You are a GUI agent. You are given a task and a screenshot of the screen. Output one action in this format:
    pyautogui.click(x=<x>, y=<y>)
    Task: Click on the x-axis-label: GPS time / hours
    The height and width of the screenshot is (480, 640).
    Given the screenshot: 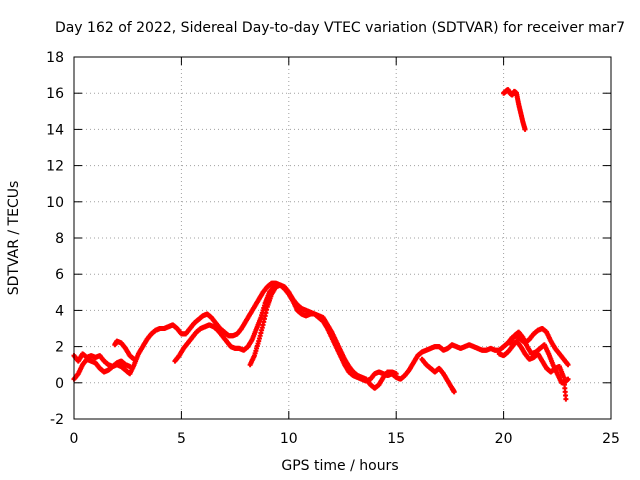 What is the action you would take?
    pyautogui.click(x=339, y=466)
    